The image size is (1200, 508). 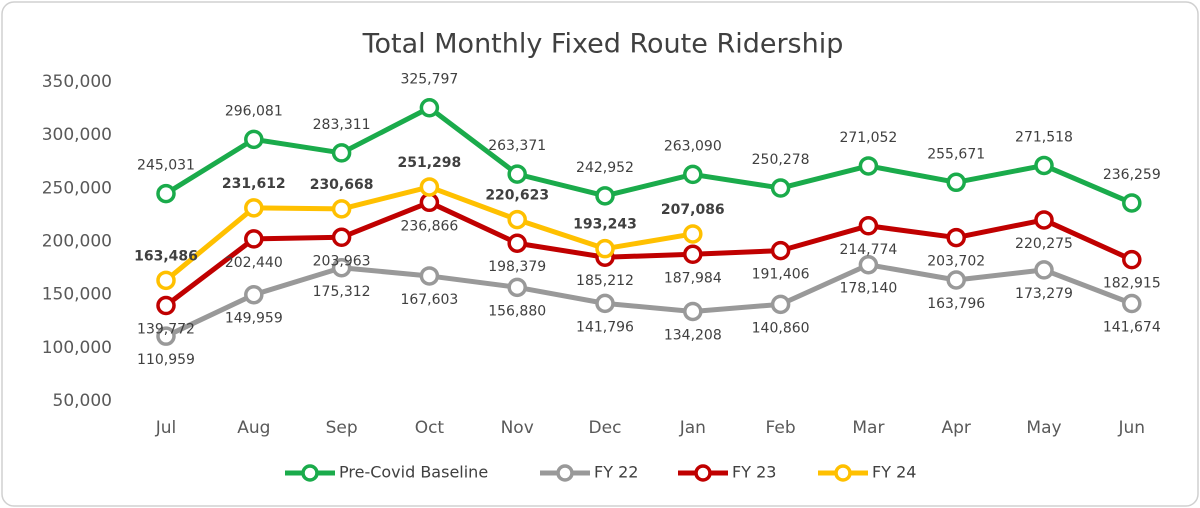 What do you see at coordinates (589, 472) in the screenshot?
I see `legend-item: FY 22` at bounding box center [589, 472].